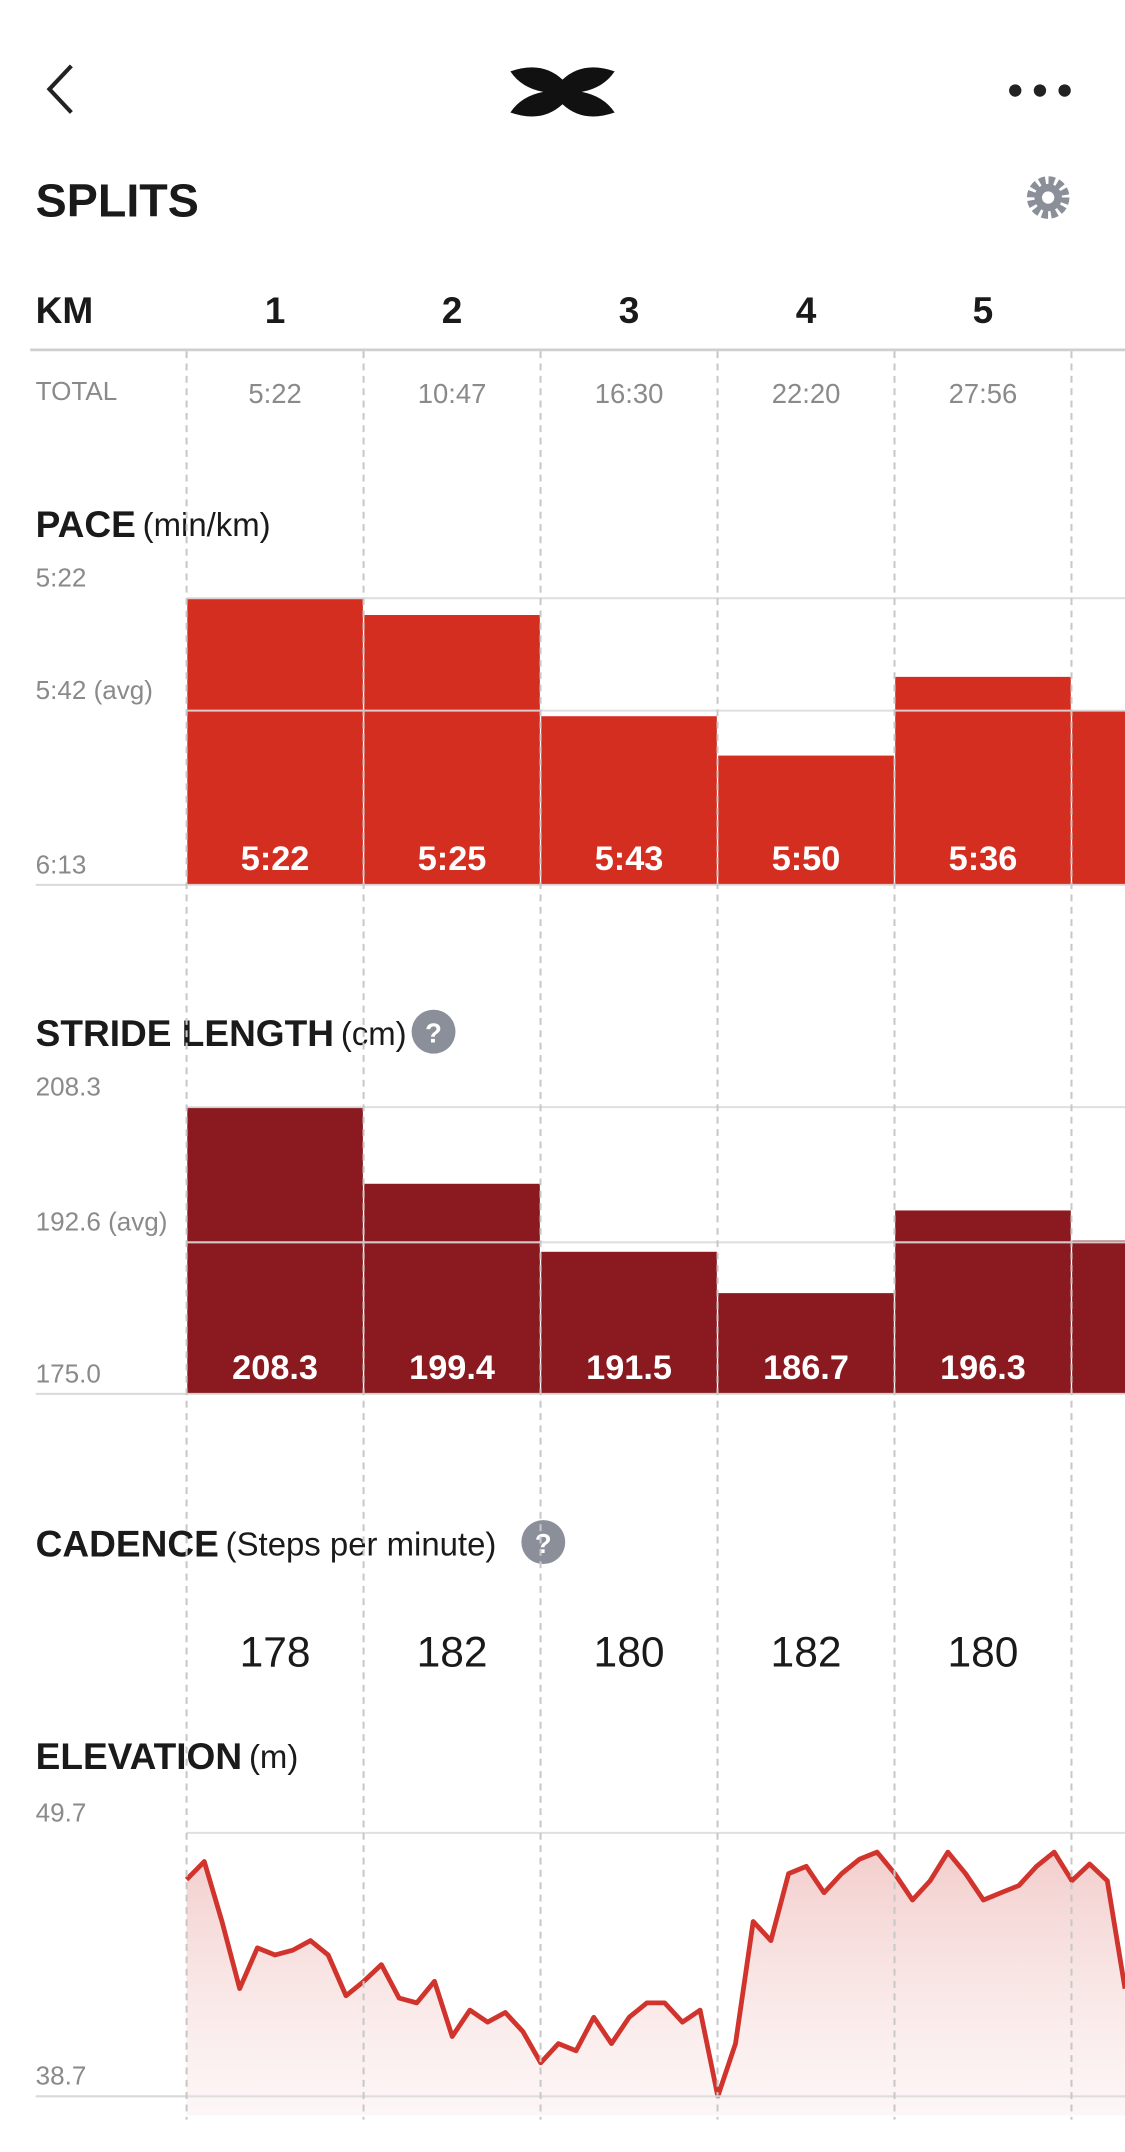  I want to click on more-menu, so click(1040, 90).